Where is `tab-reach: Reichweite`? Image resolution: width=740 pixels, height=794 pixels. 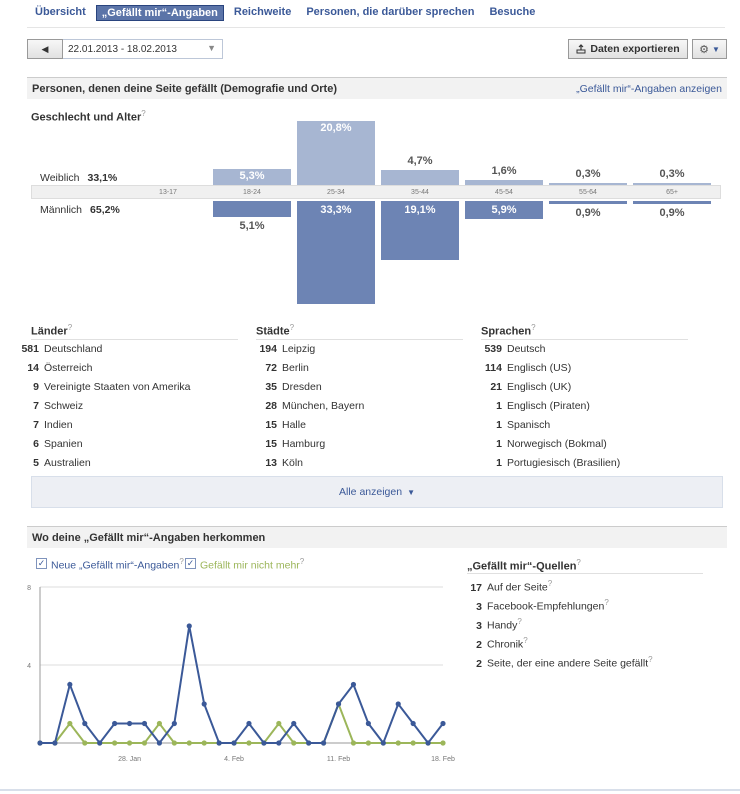 tab-reach: Reichweite is located at coordinates (262, 12).